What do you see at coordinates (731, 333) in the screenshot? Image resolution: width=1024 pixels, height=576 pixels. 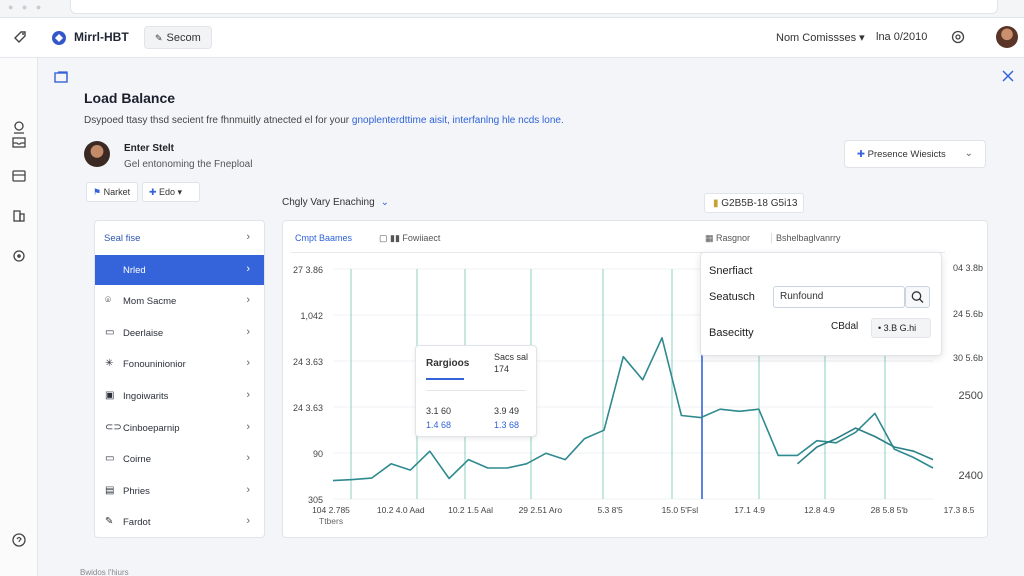 I see `baseline-label: Basecitty` at bounding box center [731, 333].